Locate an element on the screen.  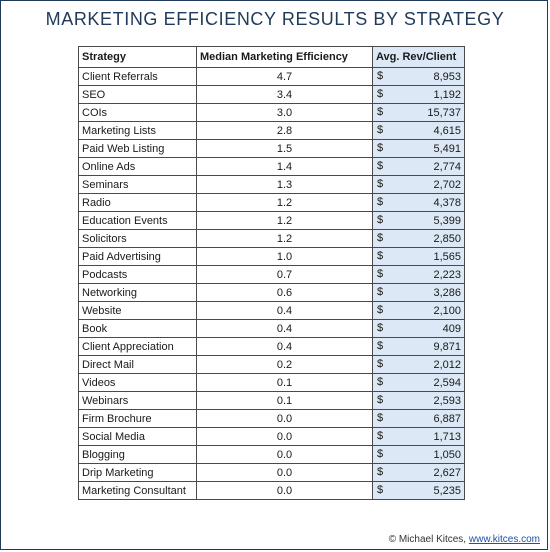
cell-avg-revenue: $2,593 is located at coordinates (418, 400).